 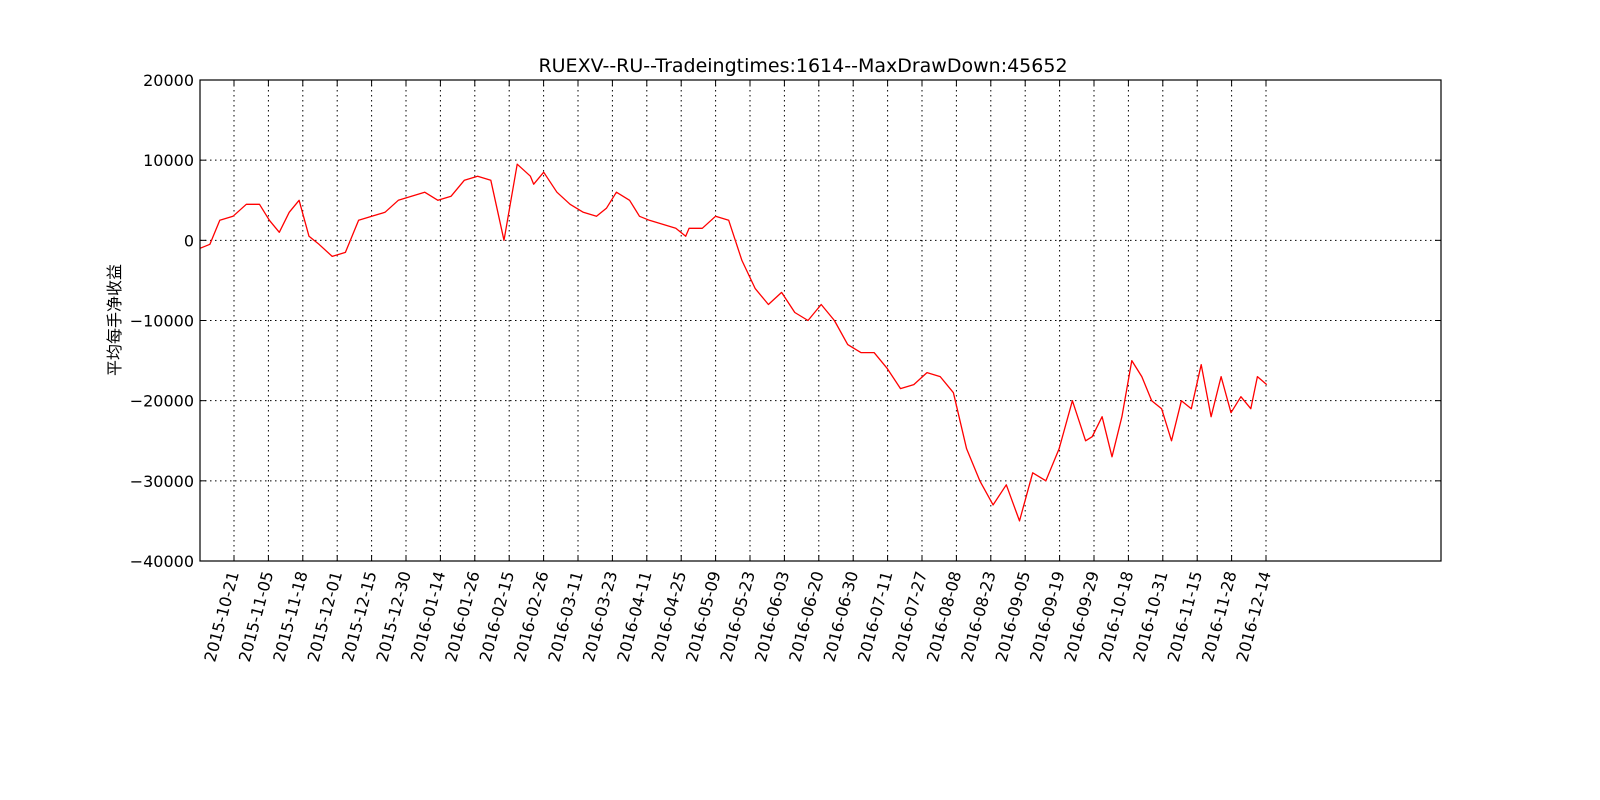 I want to click on y-tick-label: 10000, so click(x=168, y=160).